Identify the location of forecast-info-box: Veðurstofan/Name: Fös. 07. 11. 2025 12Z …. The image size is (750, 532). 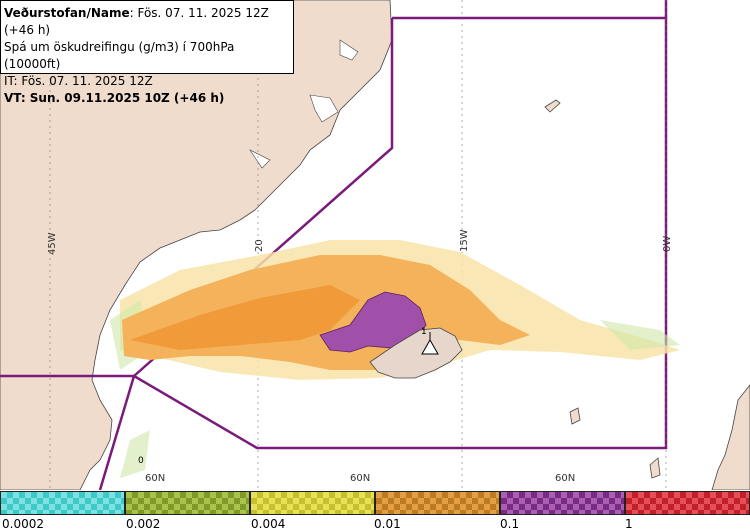
(147, 52).